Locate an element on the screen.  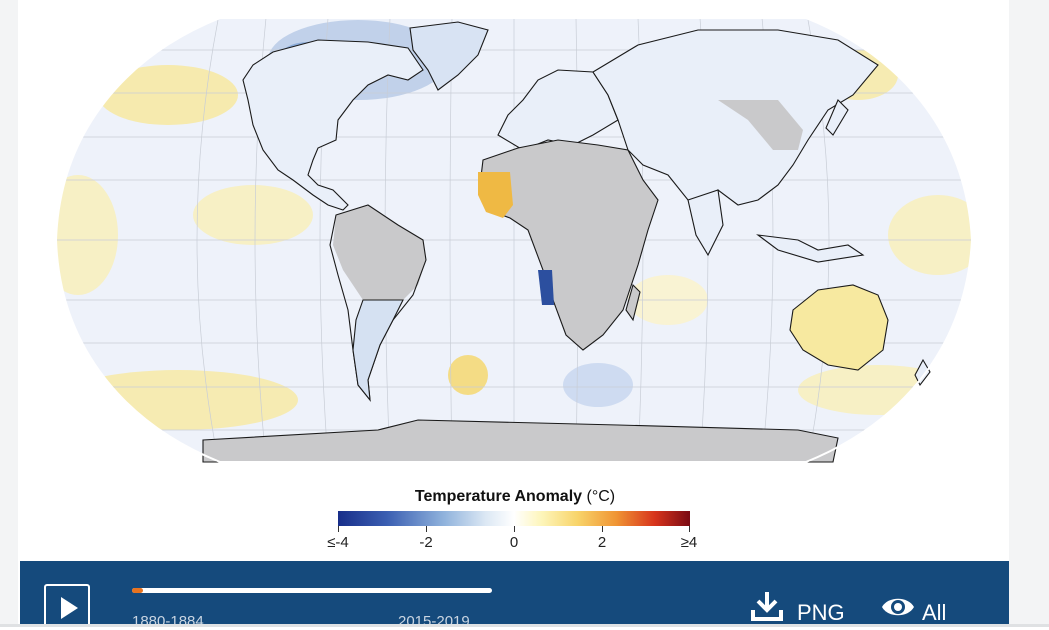
legend-tick-label: ≥4 is located at coordinates (689, 542).